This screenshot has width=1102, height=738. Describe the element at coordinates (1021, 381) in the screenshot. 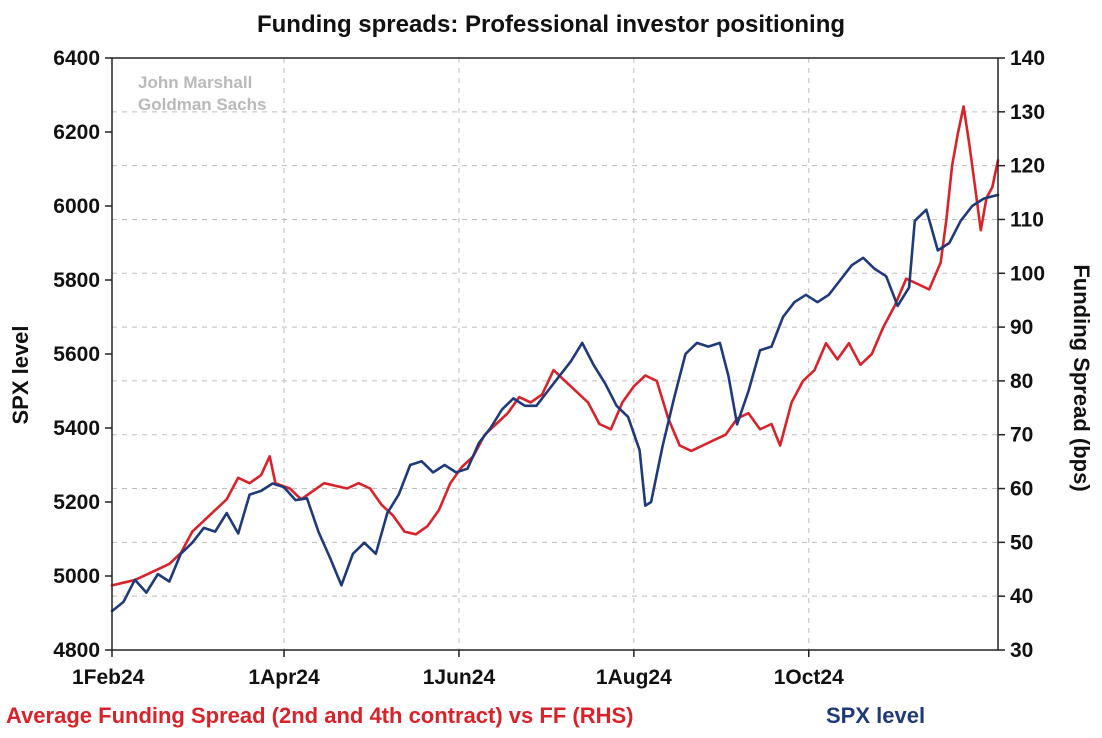

I see `right-y-tick-label: 80` at that location.